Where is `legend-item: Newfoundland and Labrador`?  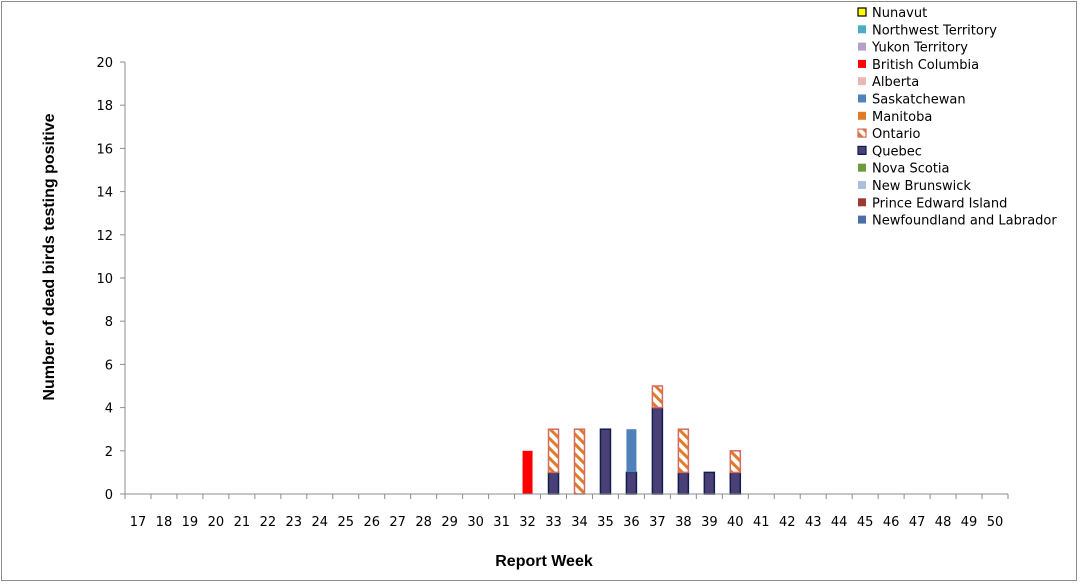
legend-item: Newfoundland and Labrador is located at coordinates (957, 221).